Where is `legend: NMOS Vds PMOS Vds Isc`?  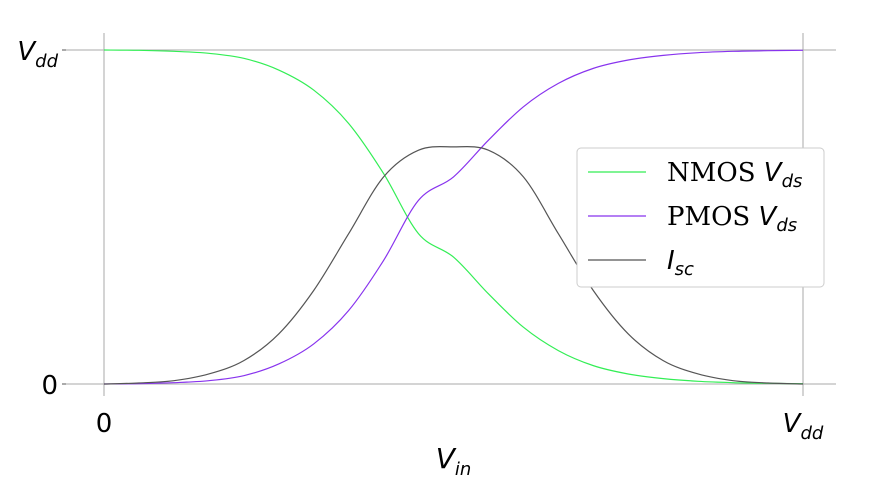 legend: NMOS Vds PMOS Vds Isc is located at coordinates (700, 217).